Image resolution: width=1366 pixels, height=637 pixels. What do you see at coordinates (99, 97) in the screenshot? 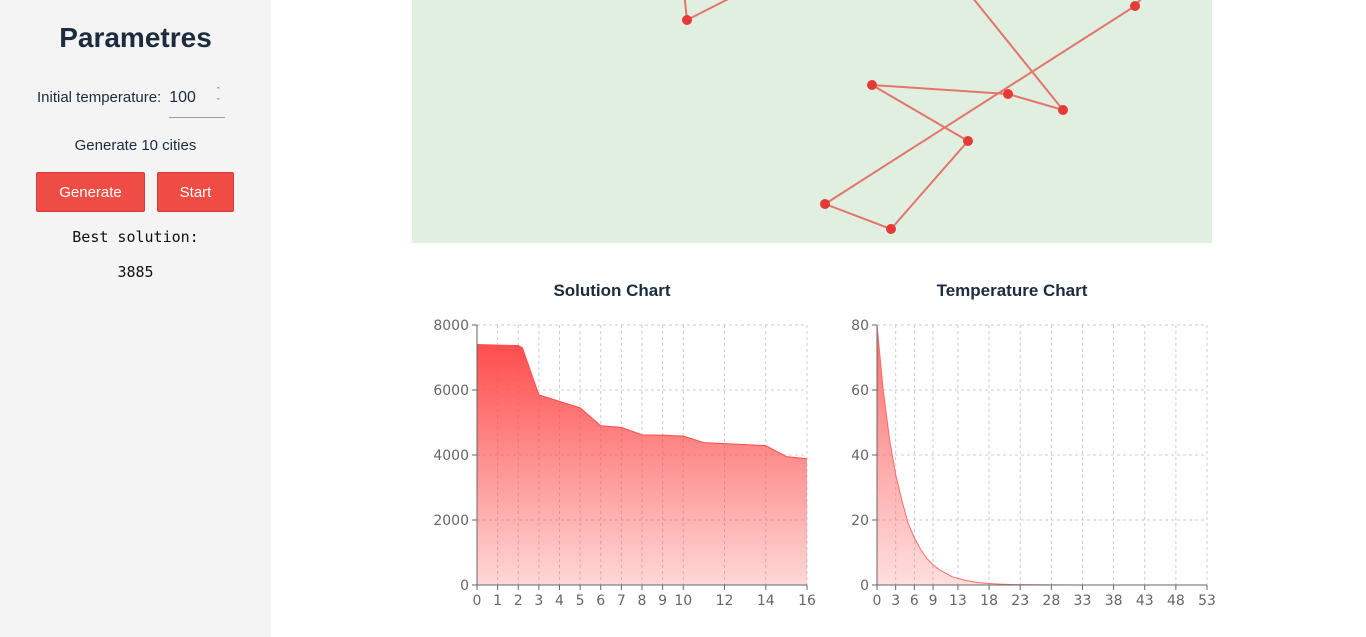
I see `temperature-label: Initial temperature:` at bounding box center [99, 97].